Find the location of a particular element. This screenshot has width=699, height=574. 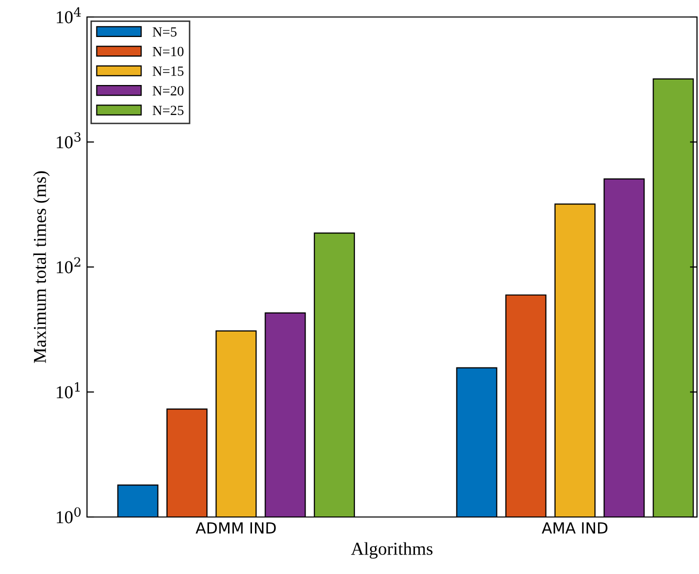

legend-label: N=25 is located at coordinates (168, 111).